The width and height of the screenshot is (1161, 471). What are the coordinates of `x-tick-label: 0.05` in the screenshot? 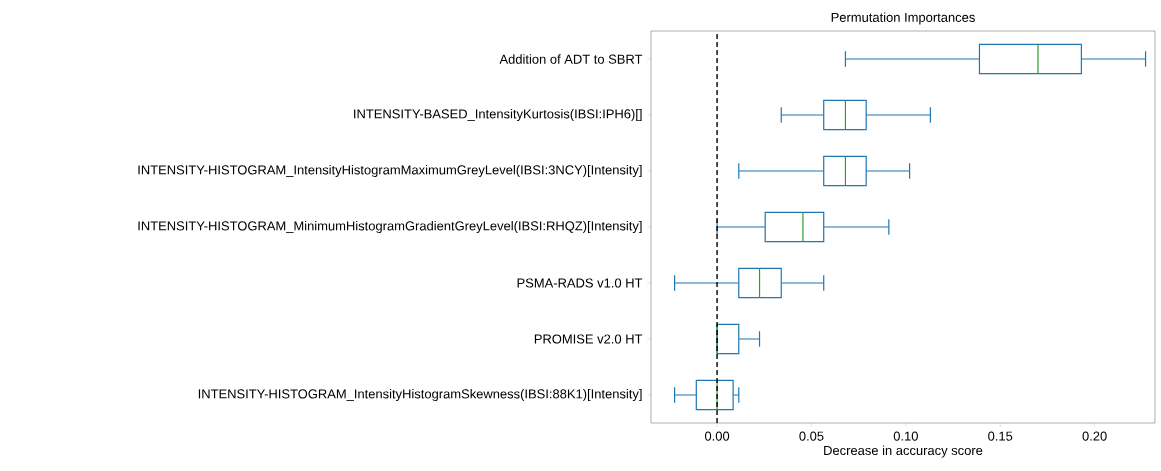 It's located at (811, 436).